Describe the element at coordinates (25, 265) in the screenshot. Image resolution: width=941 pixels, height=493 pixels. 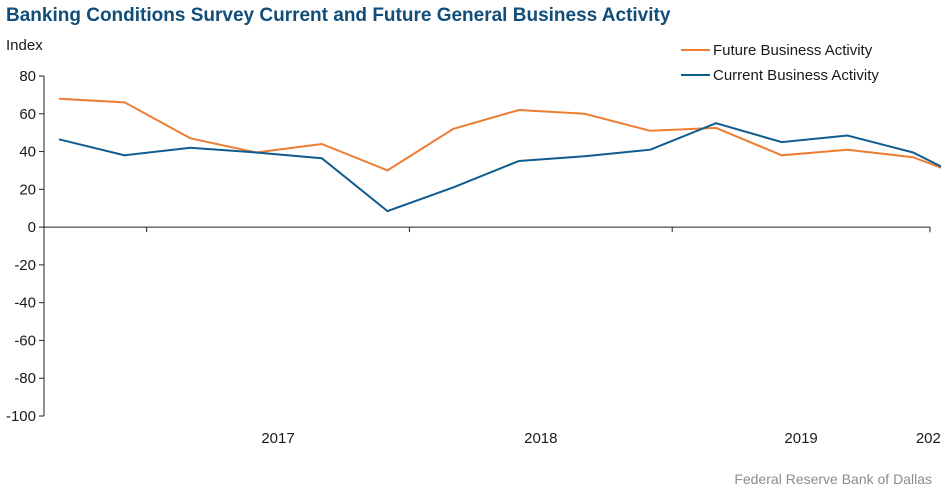
I see `y-tick-label: -20` at that location.